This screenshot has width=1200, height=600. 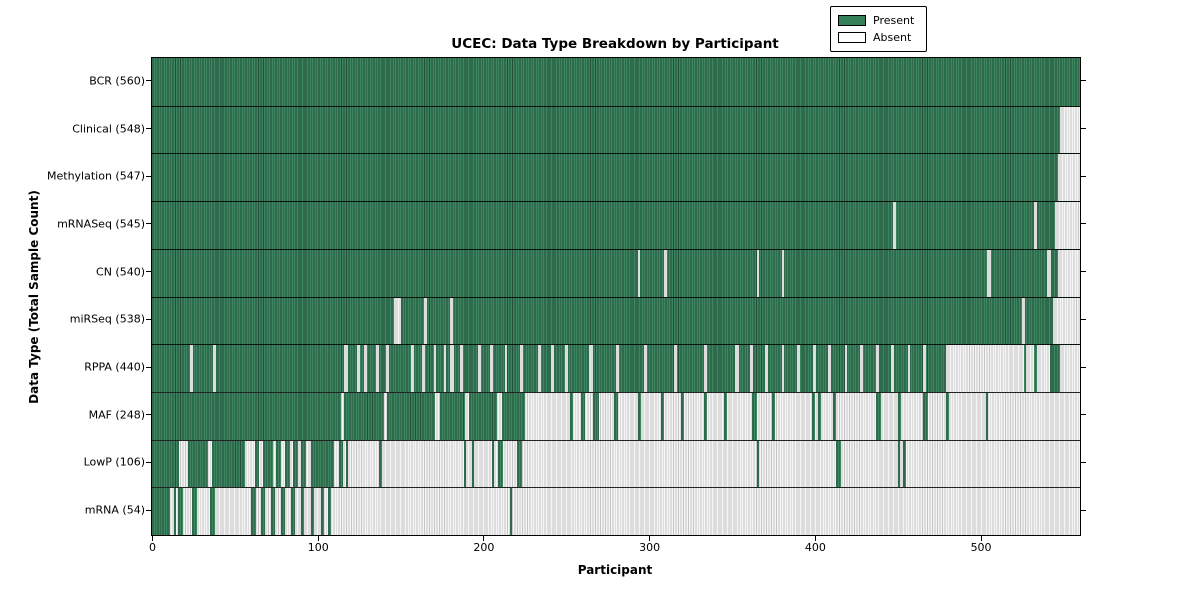 I want to click on y-tick-label-cn: CN (540), so click(x=120, y=272).